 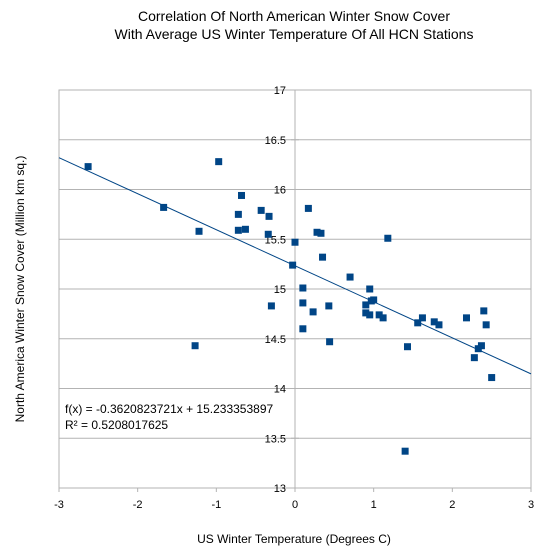 I want to click on x-tick-label: 2, so click(x=452, y=505).